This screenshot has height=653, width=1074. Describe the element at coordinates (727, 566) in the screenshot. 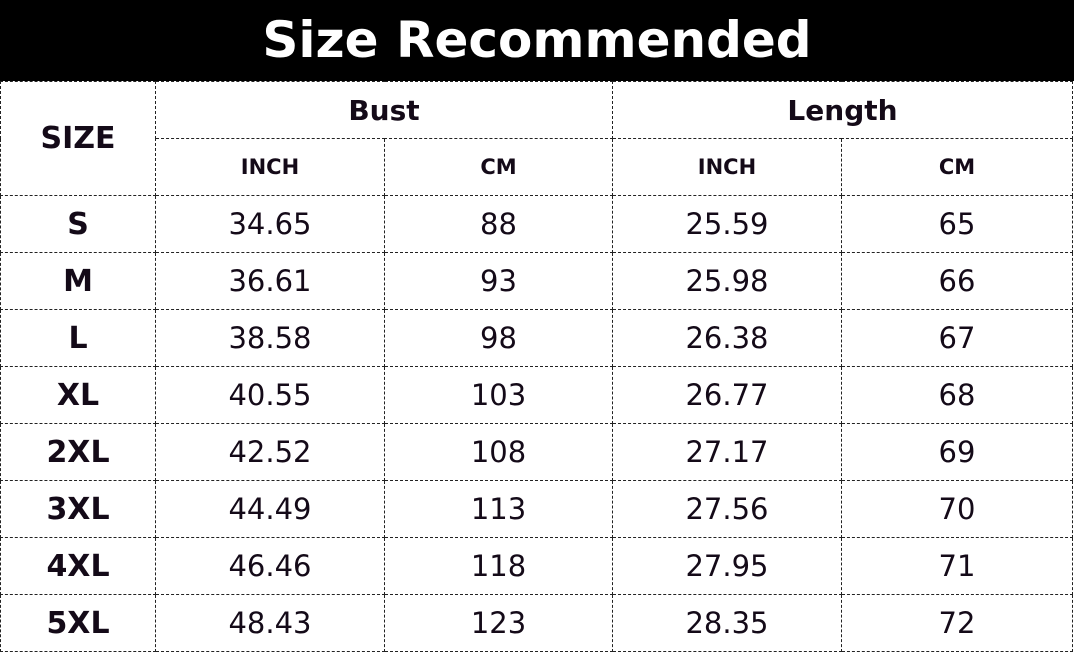

I see `length-inch-cell: 27.95` at that location.